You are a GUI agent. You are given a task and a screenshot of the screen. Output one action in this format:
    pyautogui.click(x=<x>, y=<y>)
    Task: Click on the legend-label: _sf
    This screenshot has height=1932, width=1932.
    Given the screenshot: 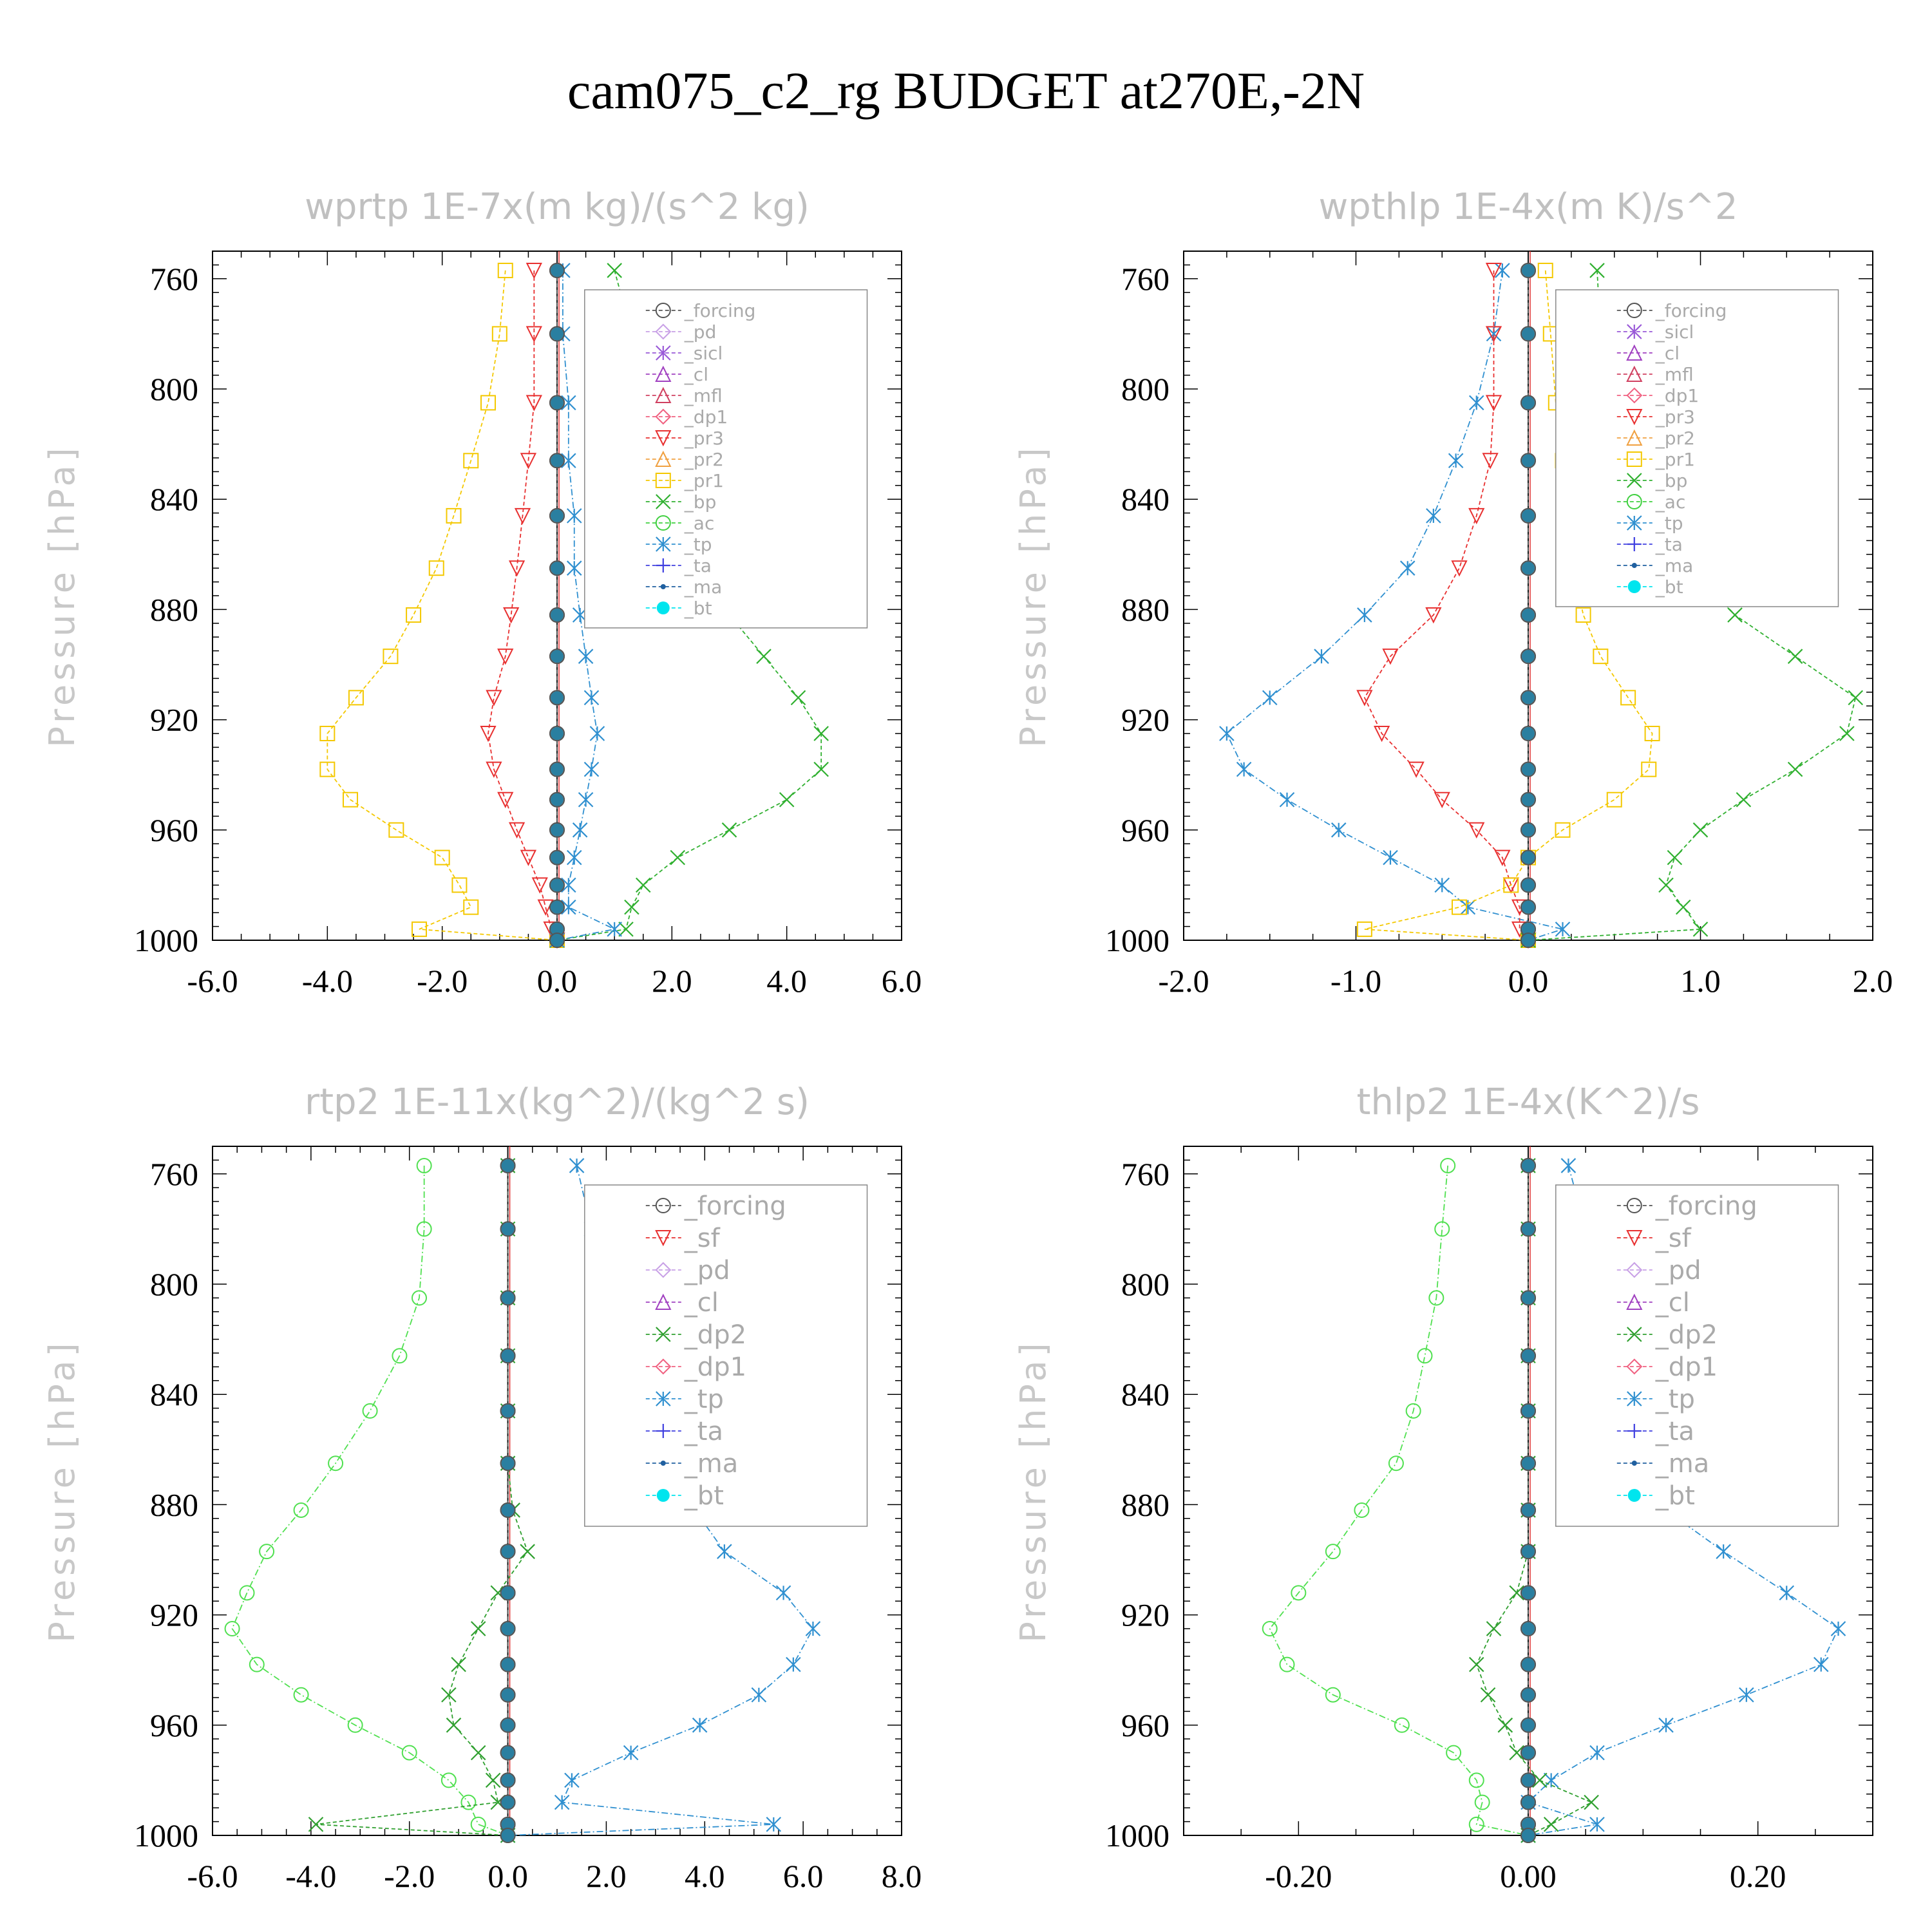 What is the action you would take?
    pyautogui.click(x=1673, y=1238)
    